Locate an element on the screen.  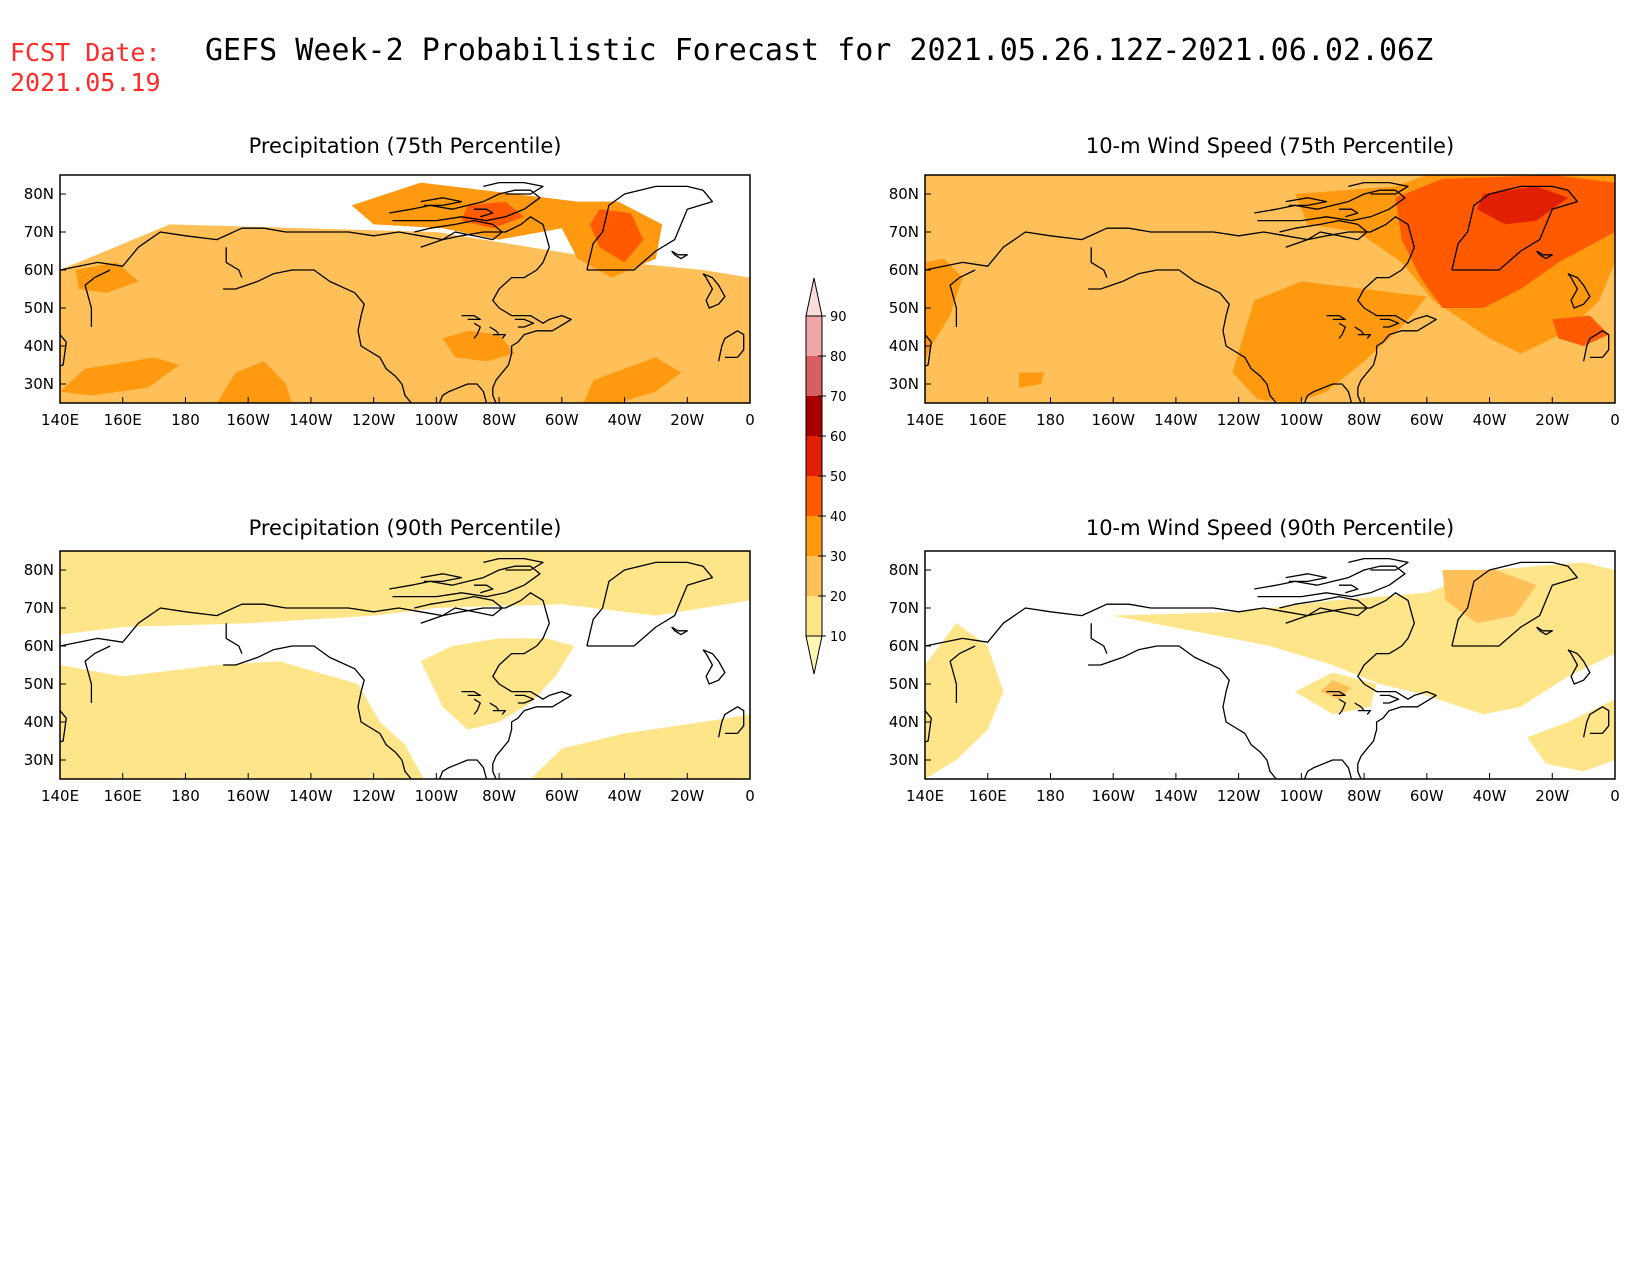
panel-title: 10-m Wind Speed (90th Percentile) is located at coordinates (1270, 528).